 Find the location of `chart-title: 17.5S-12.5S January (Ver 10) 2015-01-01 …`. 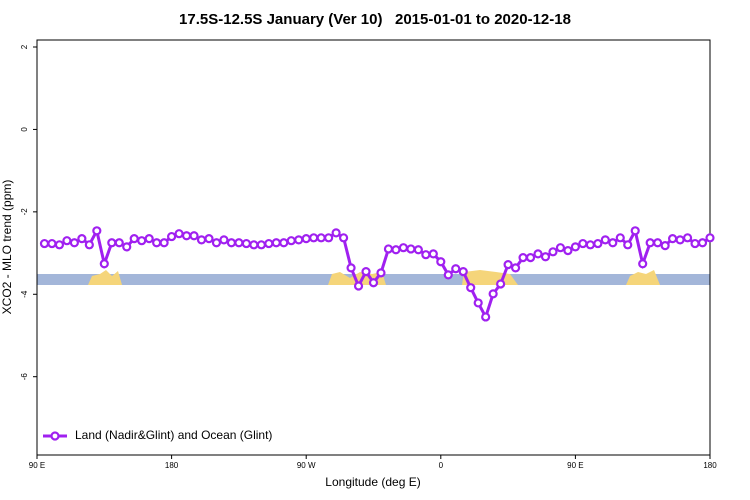

chart-title: 17.5S-12.5S January (Ver 10) 2015-01-01 … is located at coordinates (375, 19).